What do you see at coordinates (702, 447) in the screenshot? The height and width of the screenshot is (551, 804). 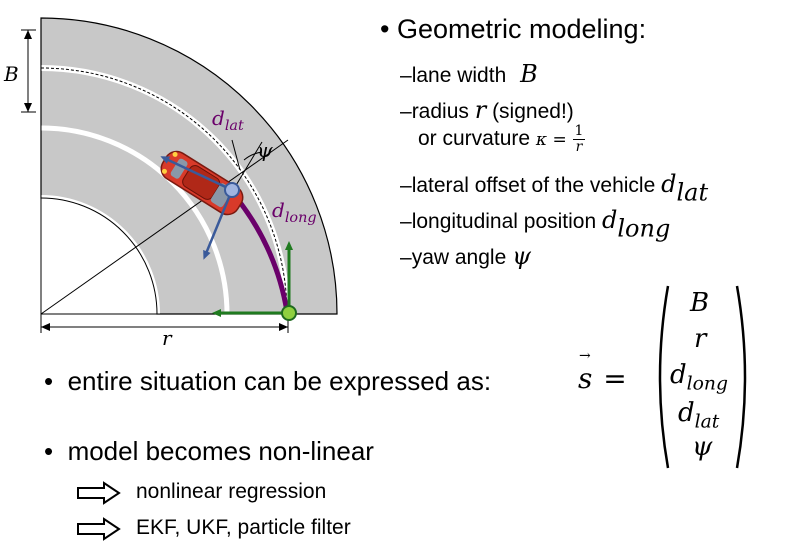 I see `state-vector-entry-psi: ψ` at bounding box center [702, 447].